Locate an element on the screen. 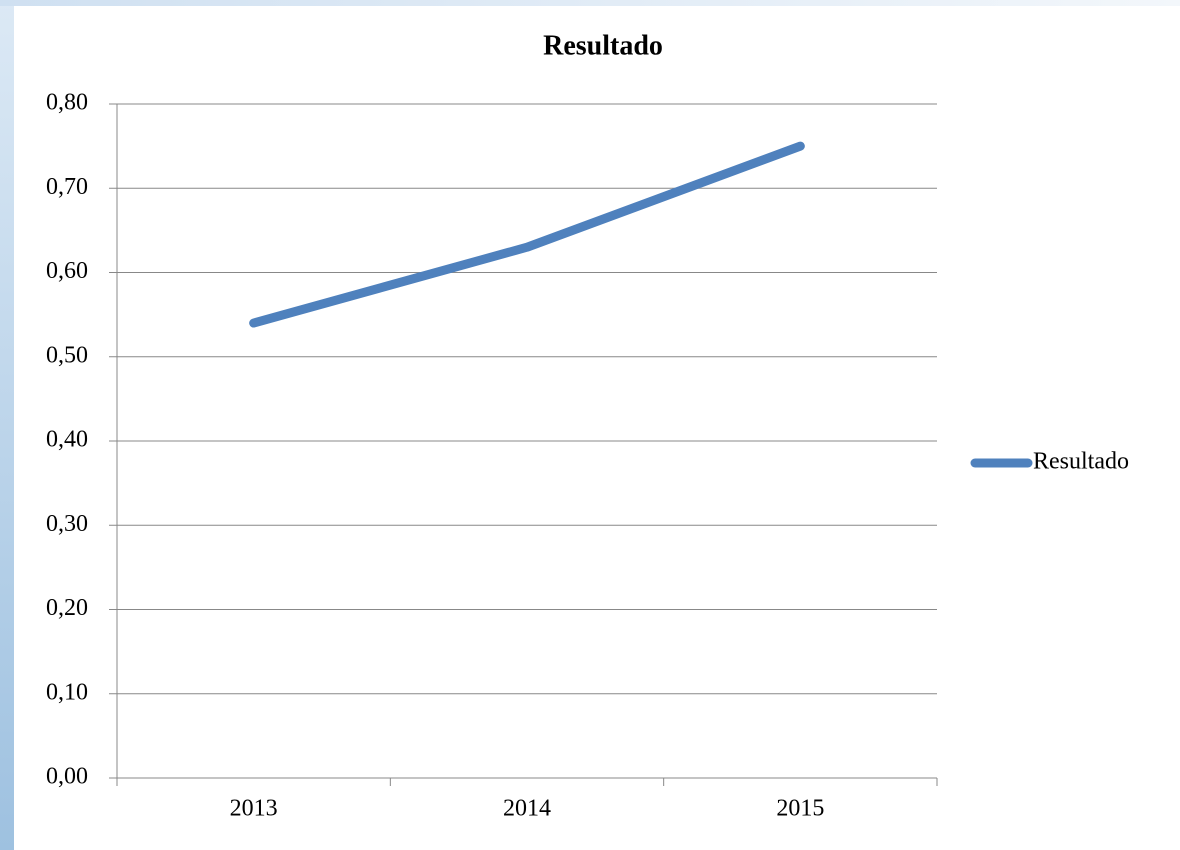 Image resolution: width=1180 pixels, height=850 pixels. y-tick-label: 0,30 is located at coordinates (67, 524).